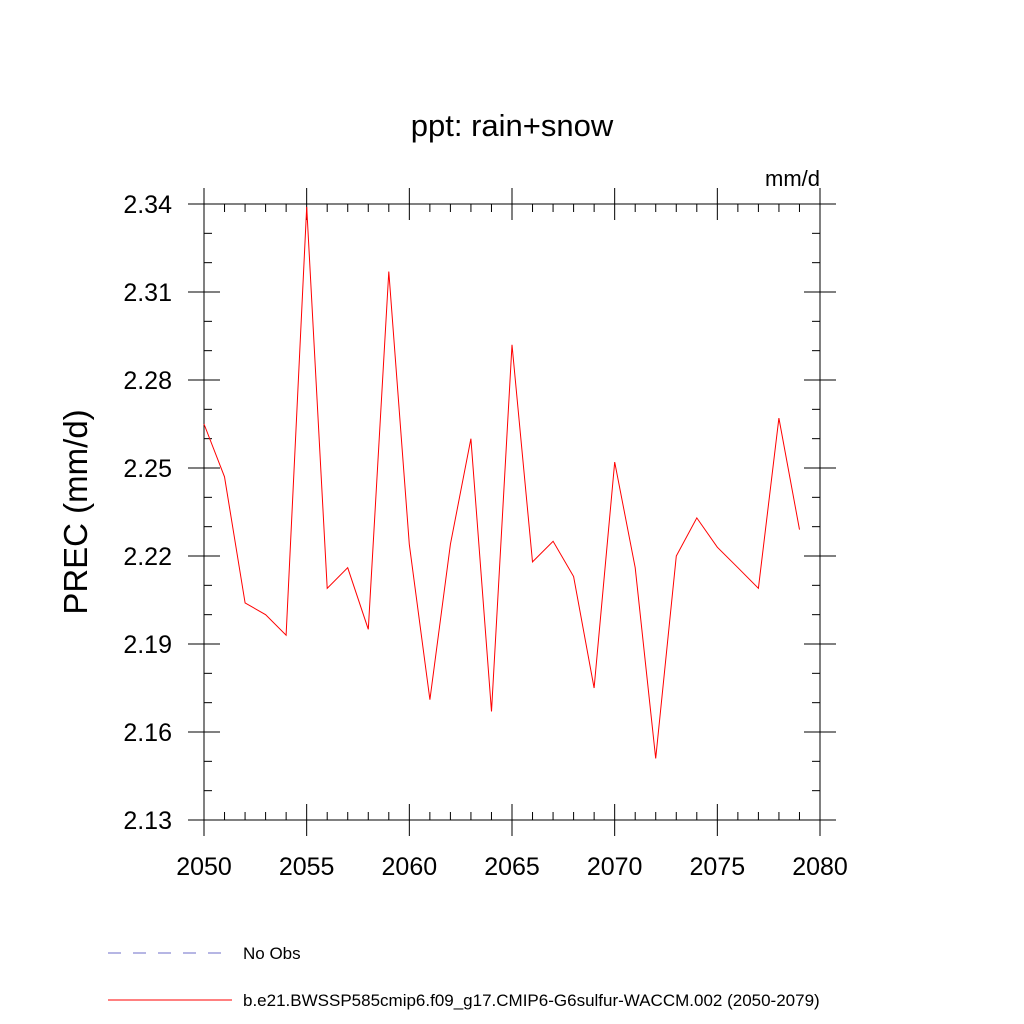  What do you see at coordinates (792, 178) in the screenshot?
I see `units-label: mm/d` at bounding box center [792, 178].